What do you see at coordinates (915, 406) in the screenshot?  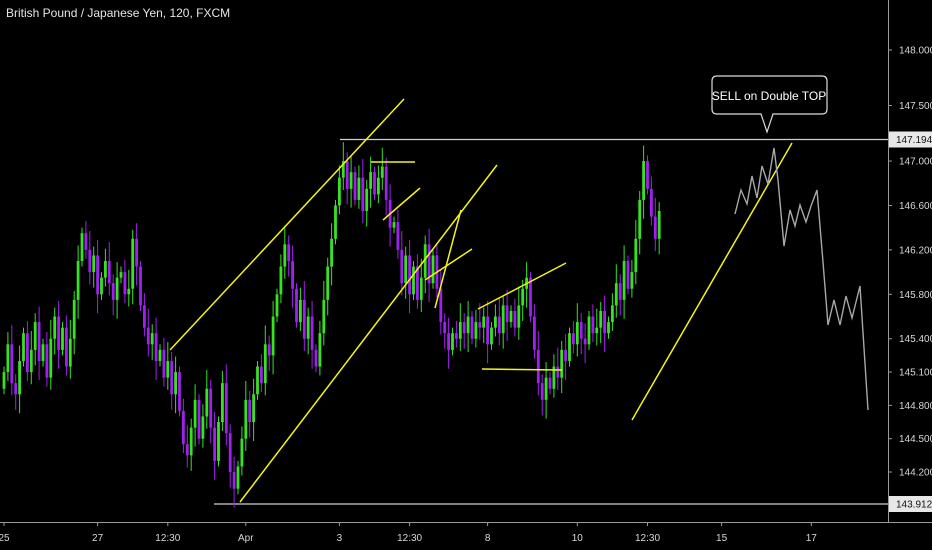 I see `y-tick-label: 144.800` at bounding box center [915, 406].